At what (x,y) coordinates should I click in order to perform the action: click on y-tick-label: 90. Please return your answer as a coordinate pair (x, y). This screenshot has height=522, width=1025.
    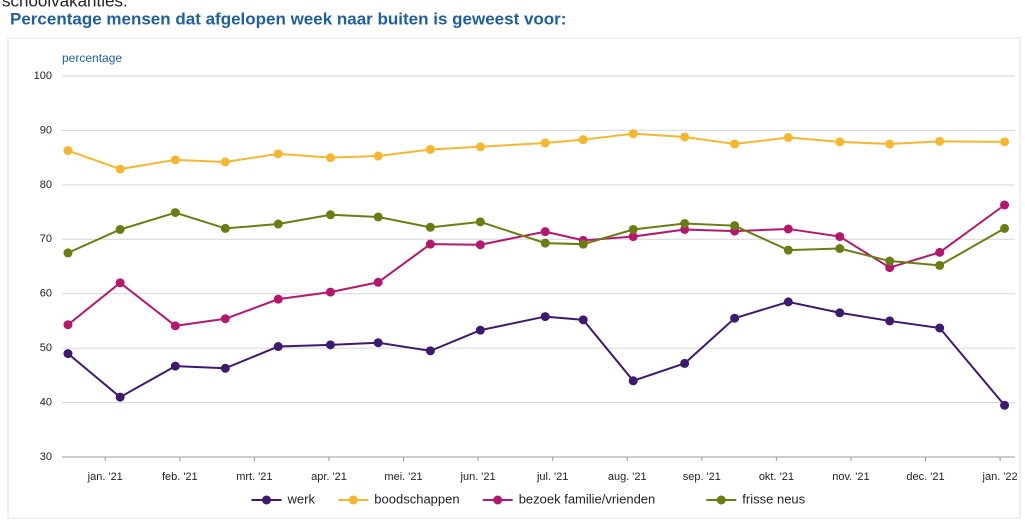
    Looking at the image, I should click on (46, 130).